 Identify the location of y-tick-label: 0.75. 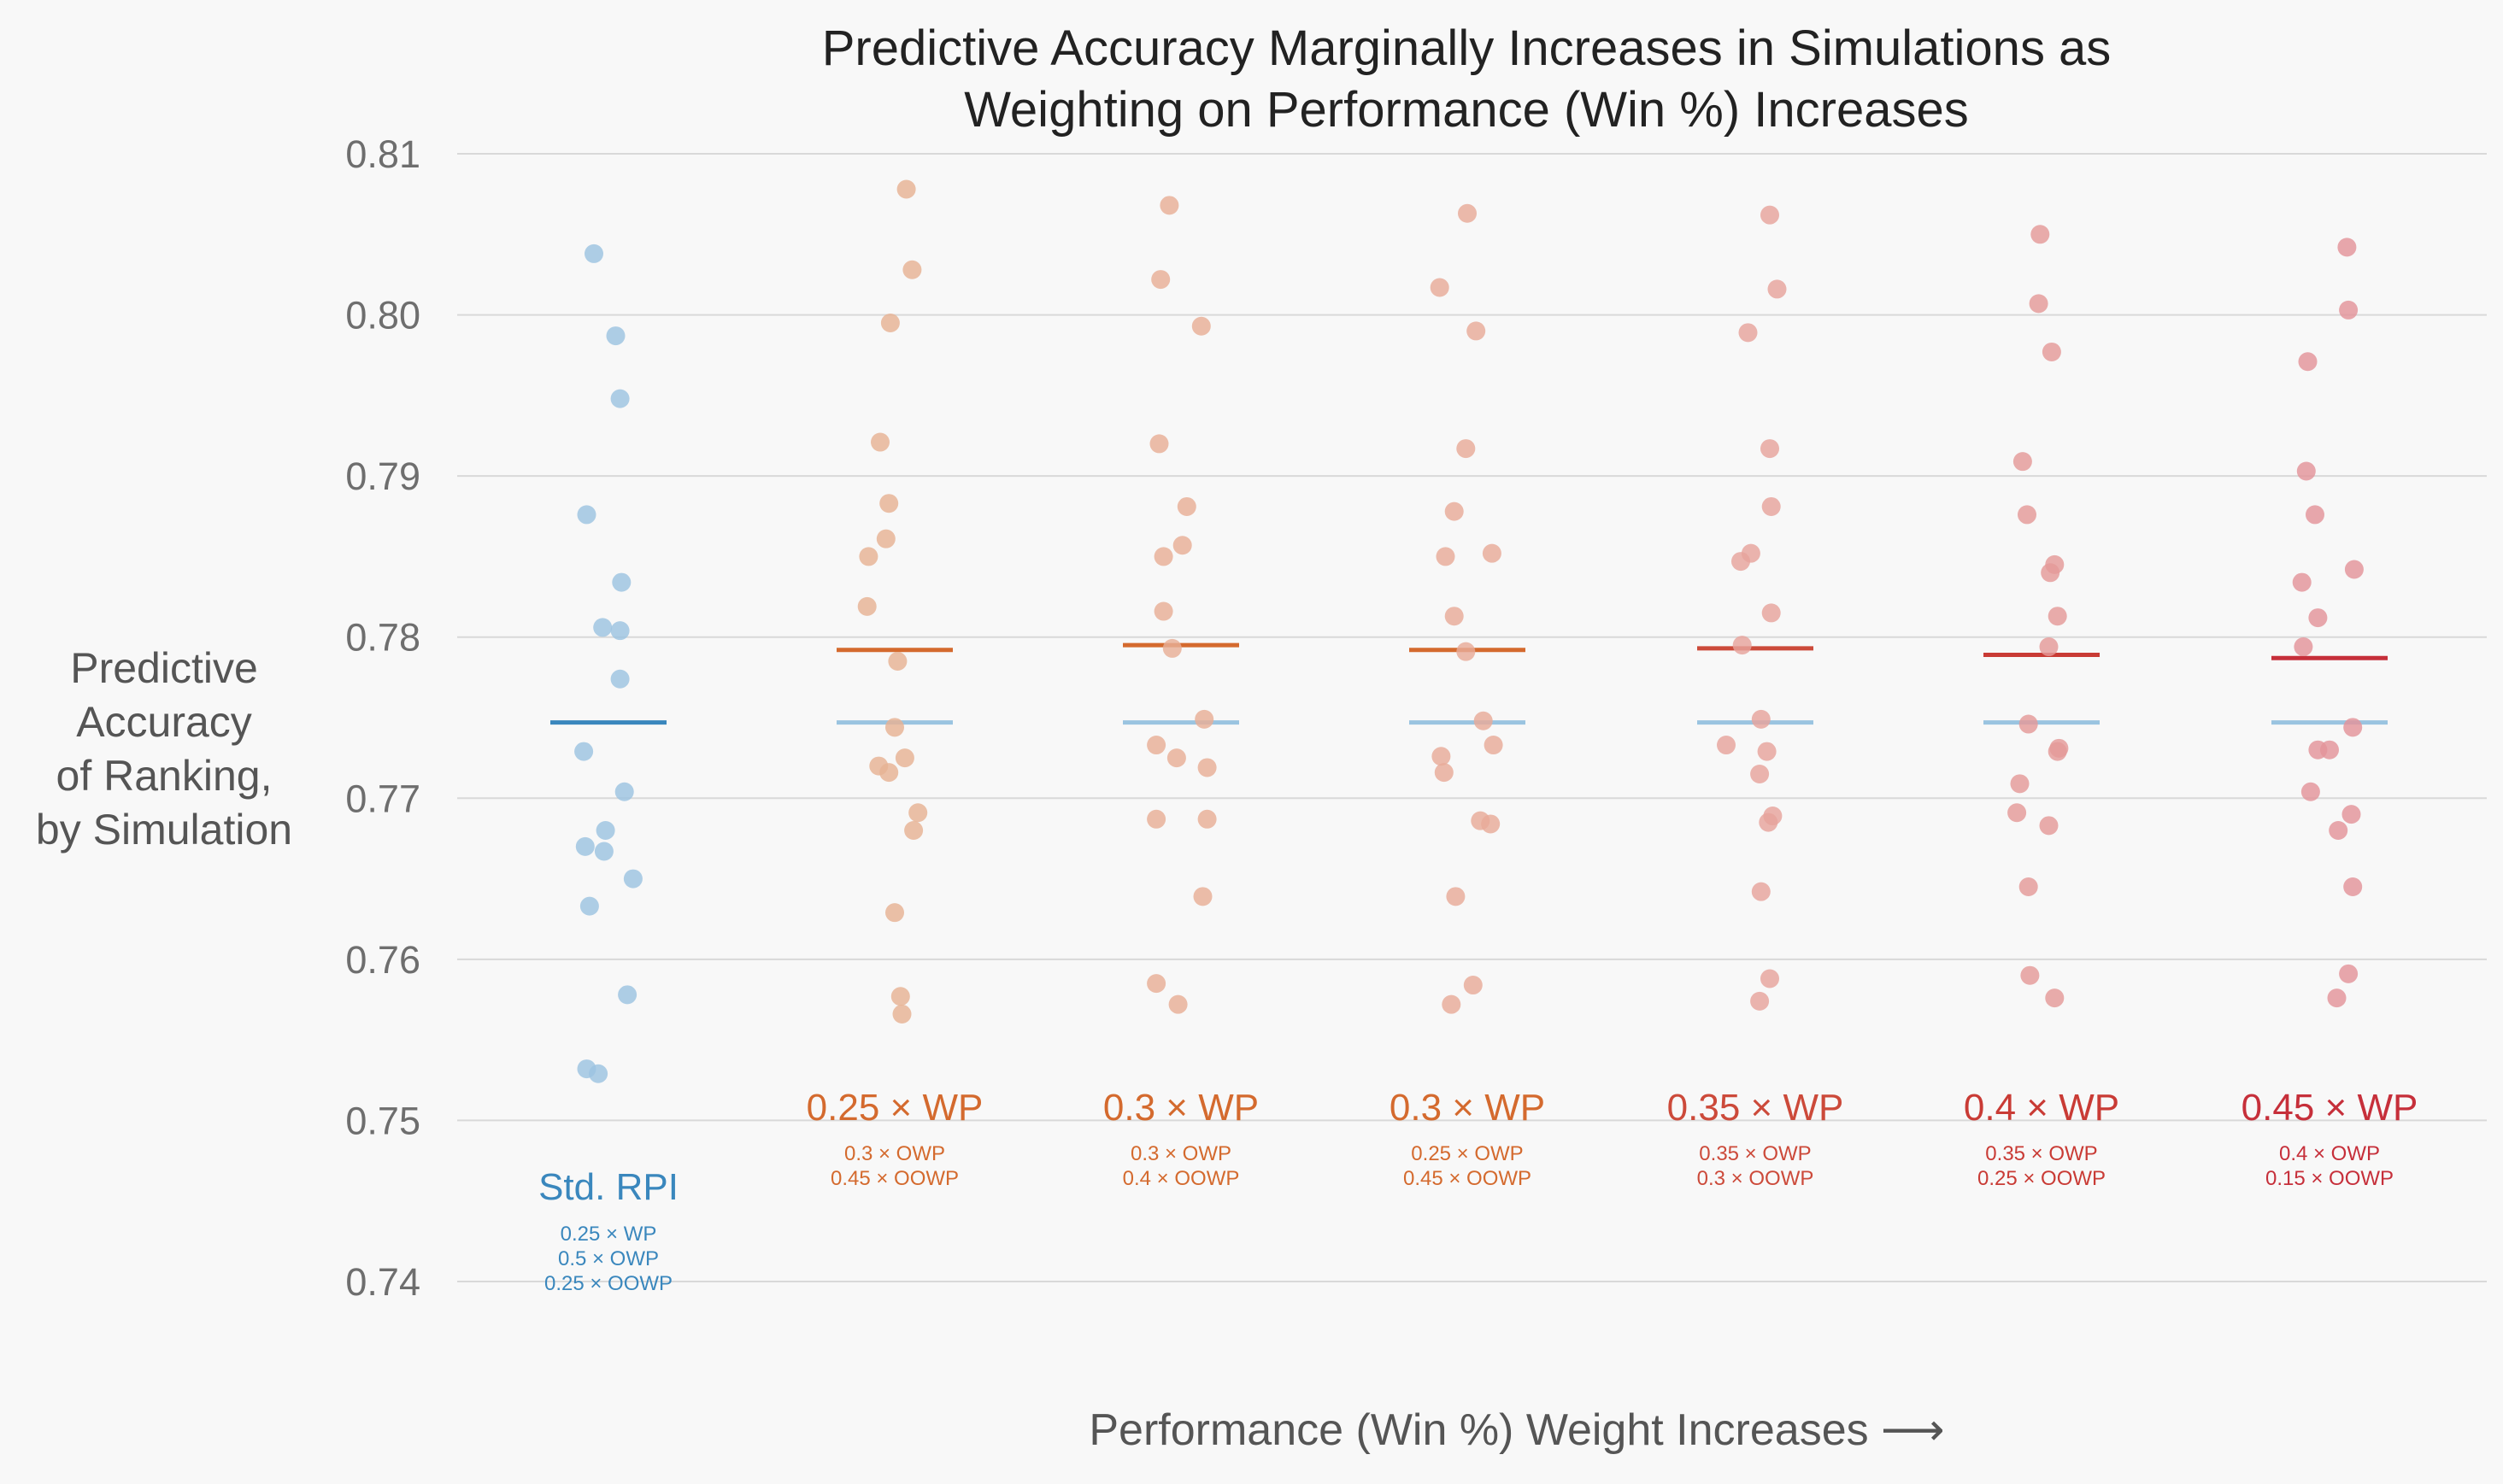
(382, 1120).